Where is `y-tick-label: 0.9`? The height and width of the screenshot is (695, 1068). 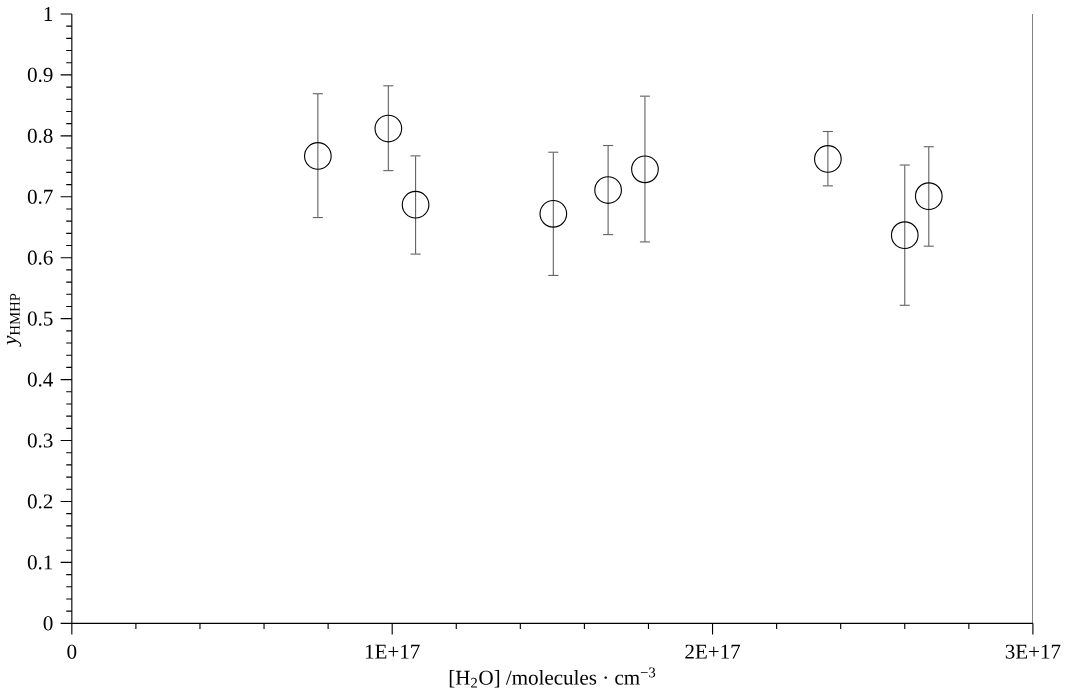
y-tick-label: 0.9 is located at coordinates (40, 75).